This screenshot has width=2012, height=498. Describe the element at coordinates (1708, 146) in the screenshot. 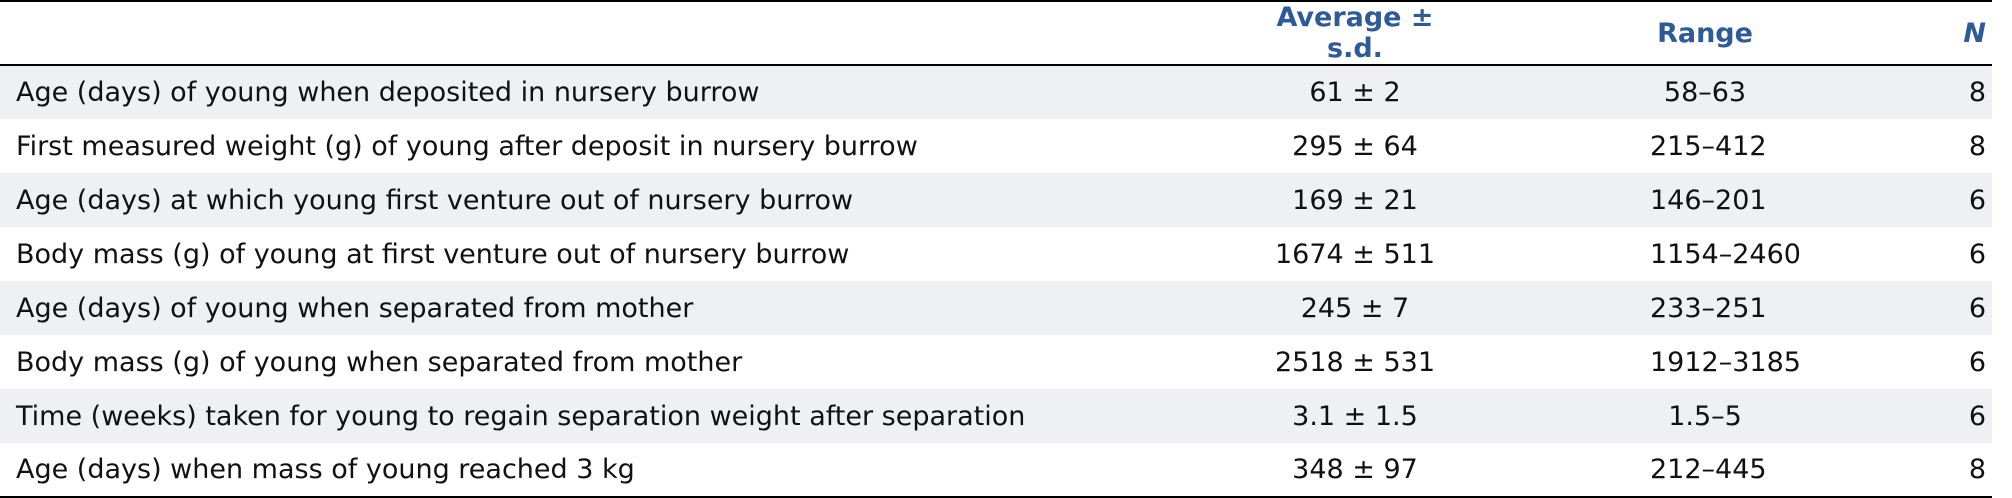

I see `row-range: 215–412` at that location.